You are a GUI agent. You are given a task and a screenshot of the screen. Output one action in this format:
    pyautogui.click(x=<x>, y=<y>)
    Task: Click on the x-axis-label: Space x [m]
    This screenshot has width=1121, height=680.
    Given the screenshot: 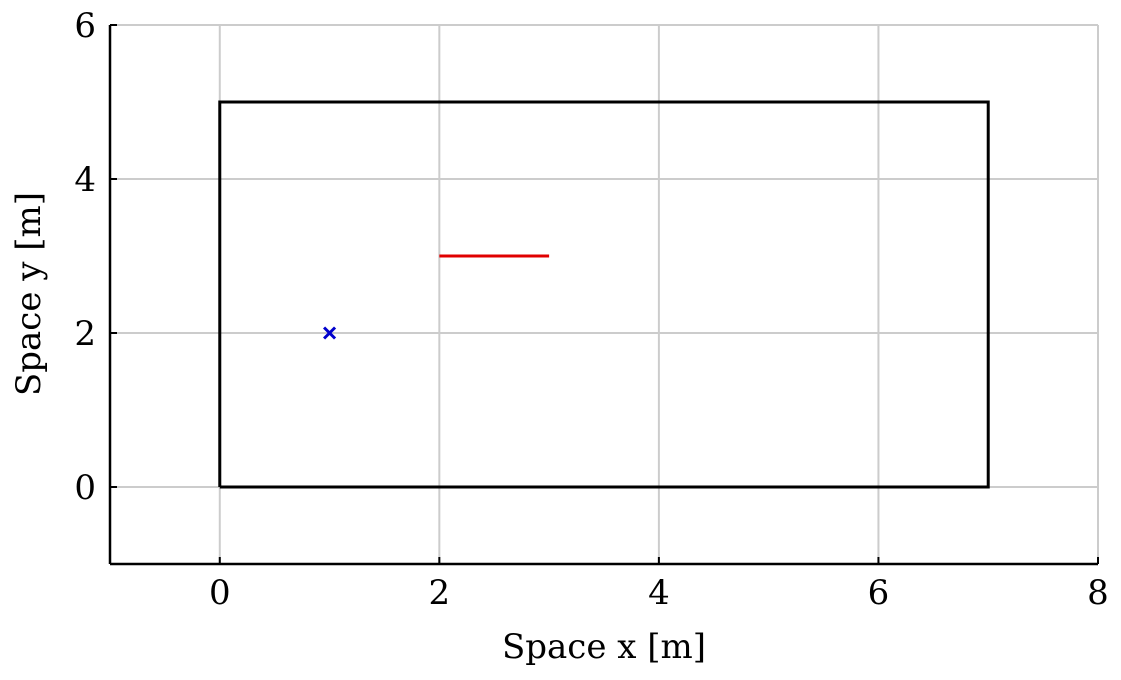 What is the action you would take?
    pyautogui.click(x=604, y=647)
    